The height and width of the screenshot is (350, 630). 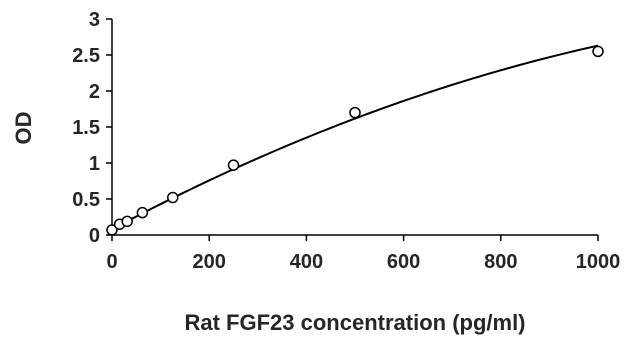 I want to click on x-axis-title: Rat FGF23 concentration (pg/ml), so click(x=354, y=322).